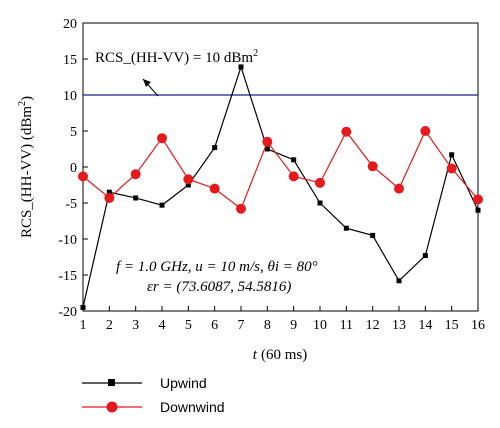  I want to click on y-axis-title: RCS_(HH-VV) (dBm2), so click(26, 167).